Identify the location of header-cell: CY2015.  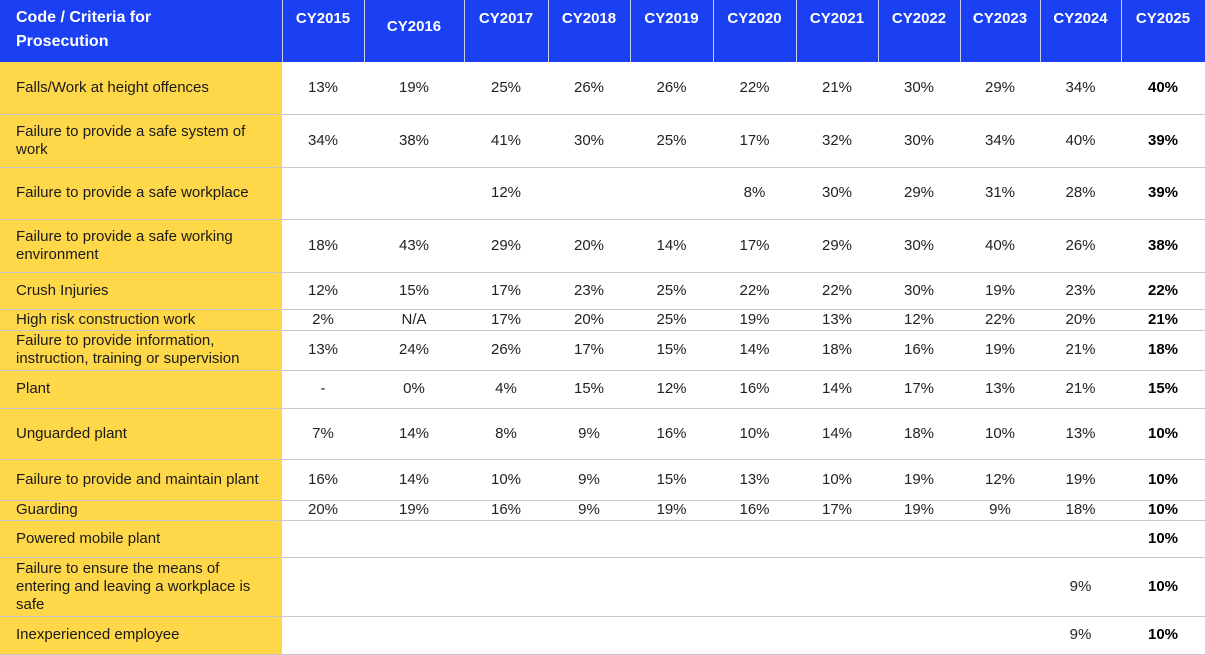
(323, 31).